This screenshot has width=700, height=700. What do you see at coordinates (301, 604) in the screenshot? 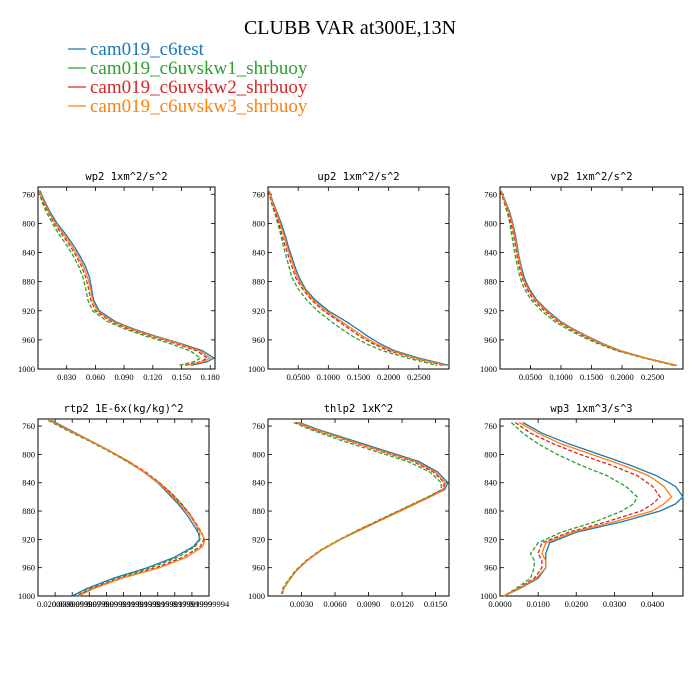
I see `x-tick-label: 0.0030` at bounding box center [301, 604].